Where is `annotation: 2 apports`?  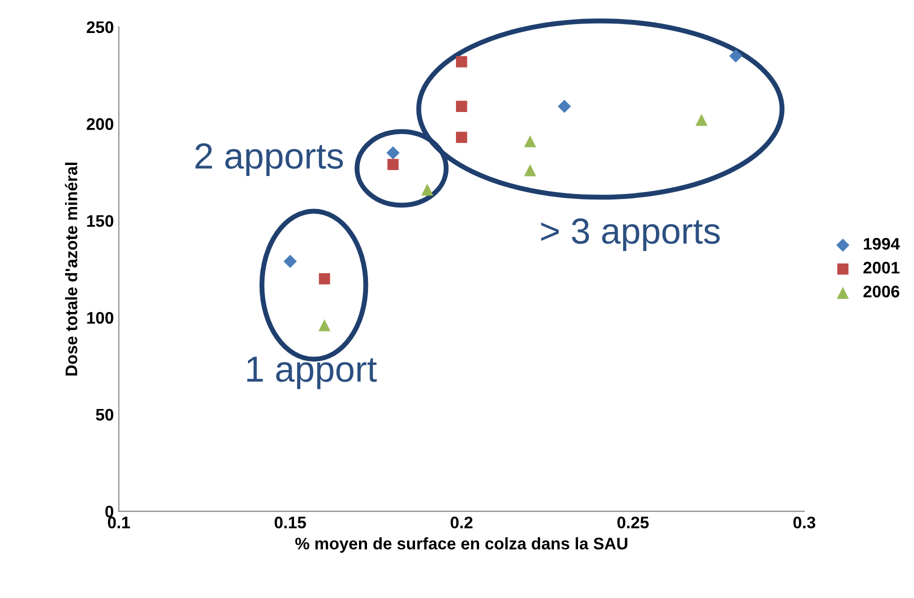
annotation: 2 apports is located at coordinates (269, 159).